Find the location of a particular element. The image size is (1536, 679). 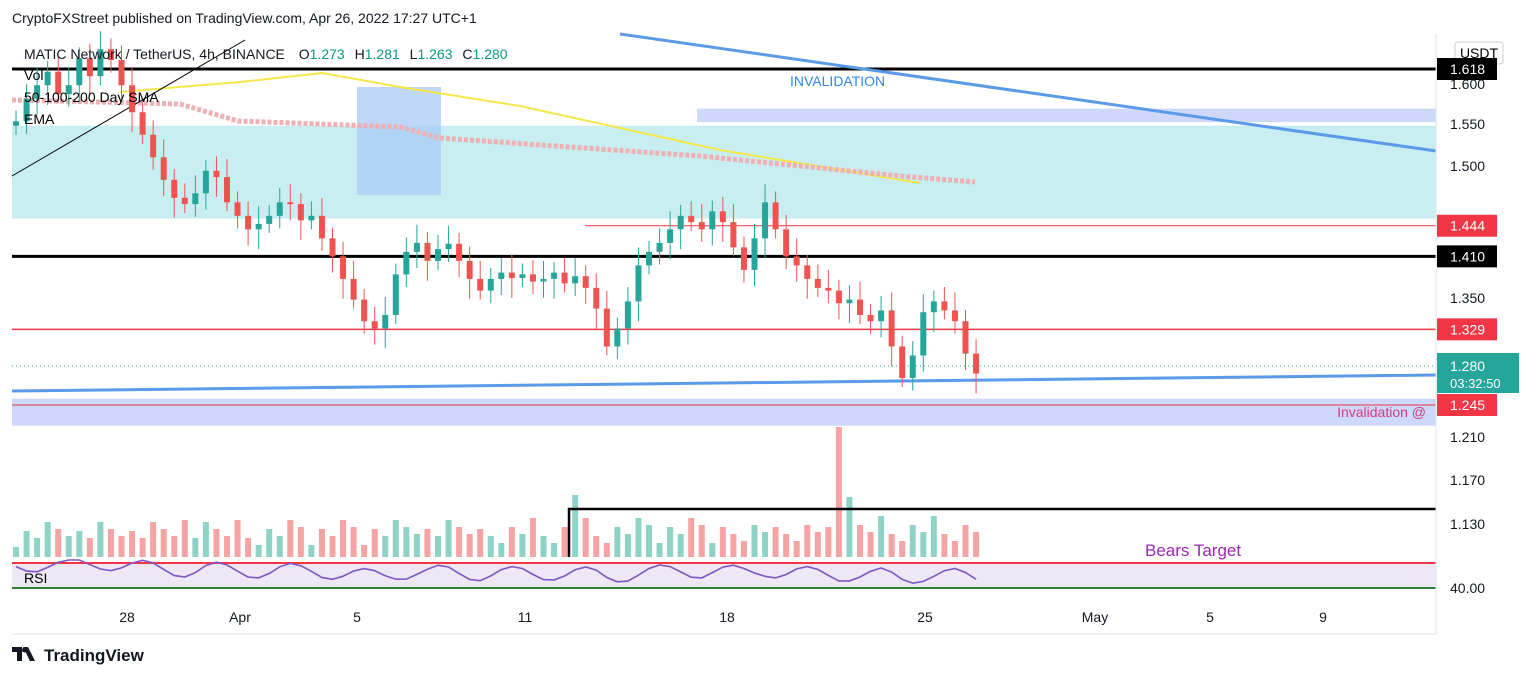

price-label-1.410: 1.410 is located at coordinates (1467, 256).